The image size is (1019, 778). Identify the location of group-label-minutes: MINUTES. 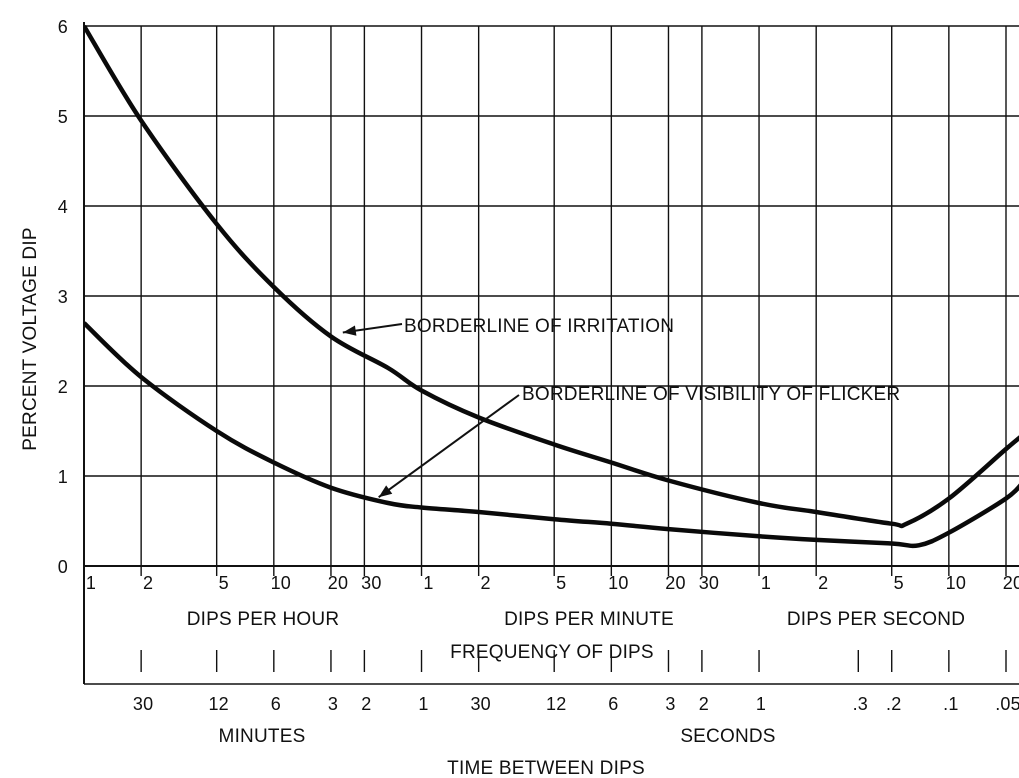
(262, 736).